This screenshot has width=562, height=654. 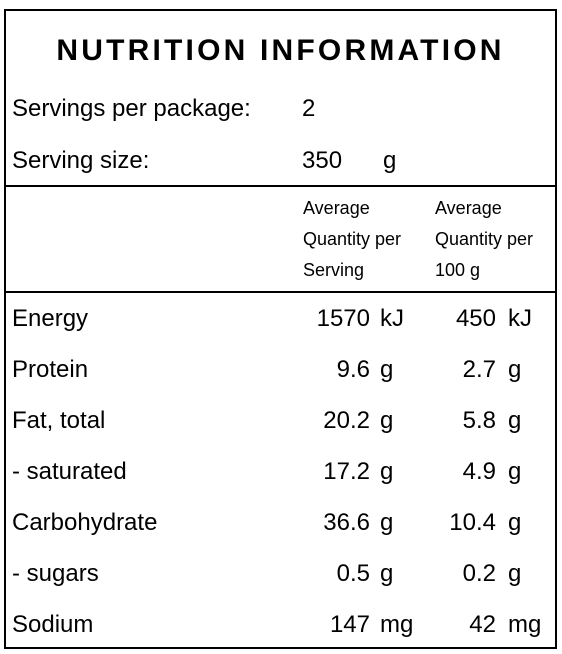 What do you see at coordinates (479, 420) in the screenshot?
I see `per-100g-value: 5.8` at bounding box center [479, 420].